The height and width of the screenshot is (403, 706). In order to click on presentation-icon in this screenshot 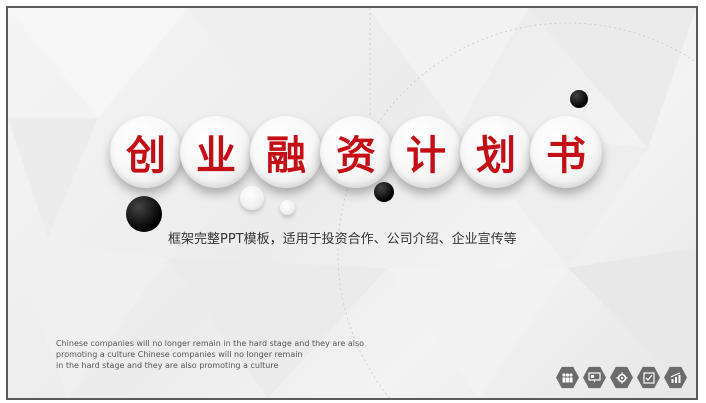, I will do `click(594, 377)`.